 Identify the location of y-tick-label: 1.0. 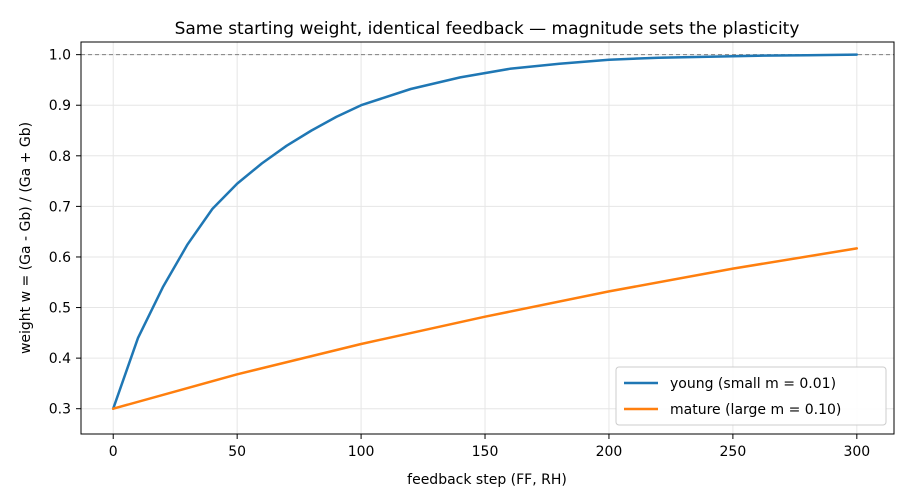
(60, 56).